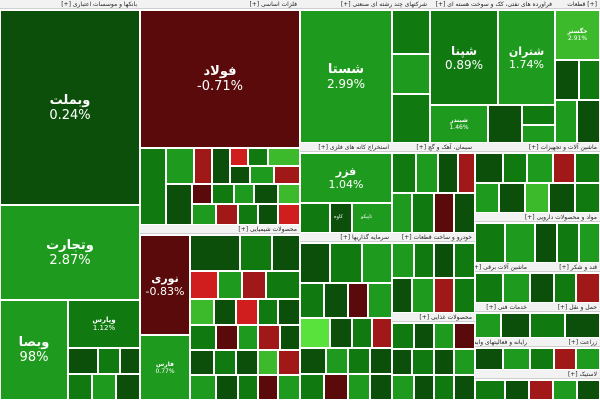 The height and width of the screenshot is (400, 600). I want to click on sector-transport: حمل و نقل [+], so click(565, 320).